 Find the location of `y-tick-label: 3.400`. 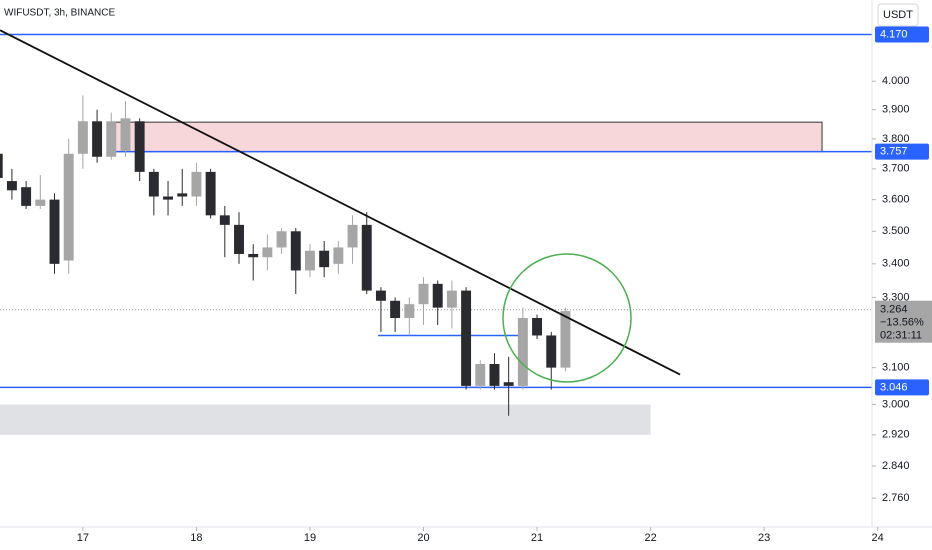

y-tick-label: 3.400 is located at coordinates (896, 264).